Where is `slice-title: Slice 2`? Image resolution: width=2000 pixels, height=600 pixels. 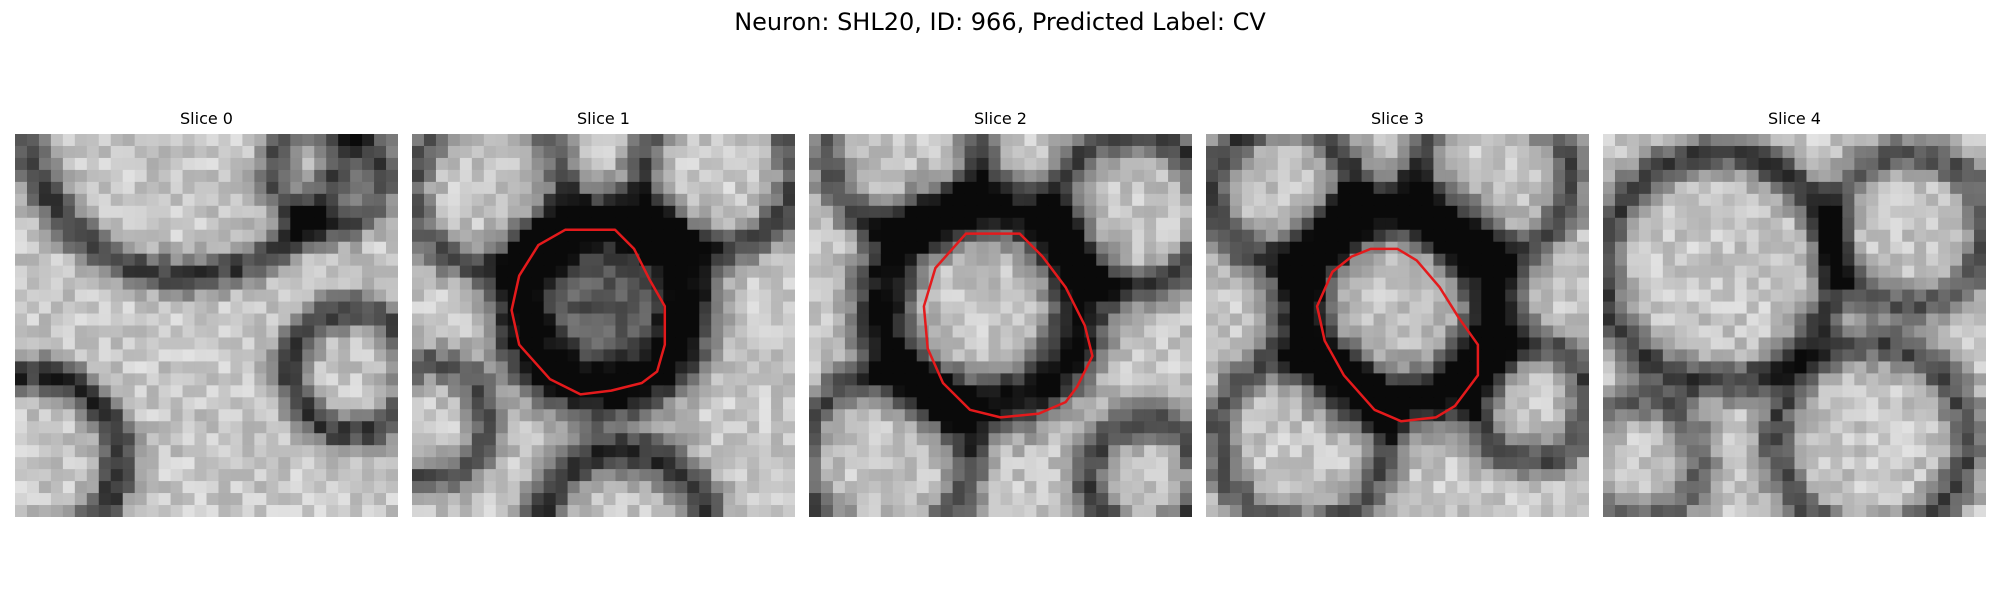 slice-title: Slice 2 is located at coordinates (1000, 118).